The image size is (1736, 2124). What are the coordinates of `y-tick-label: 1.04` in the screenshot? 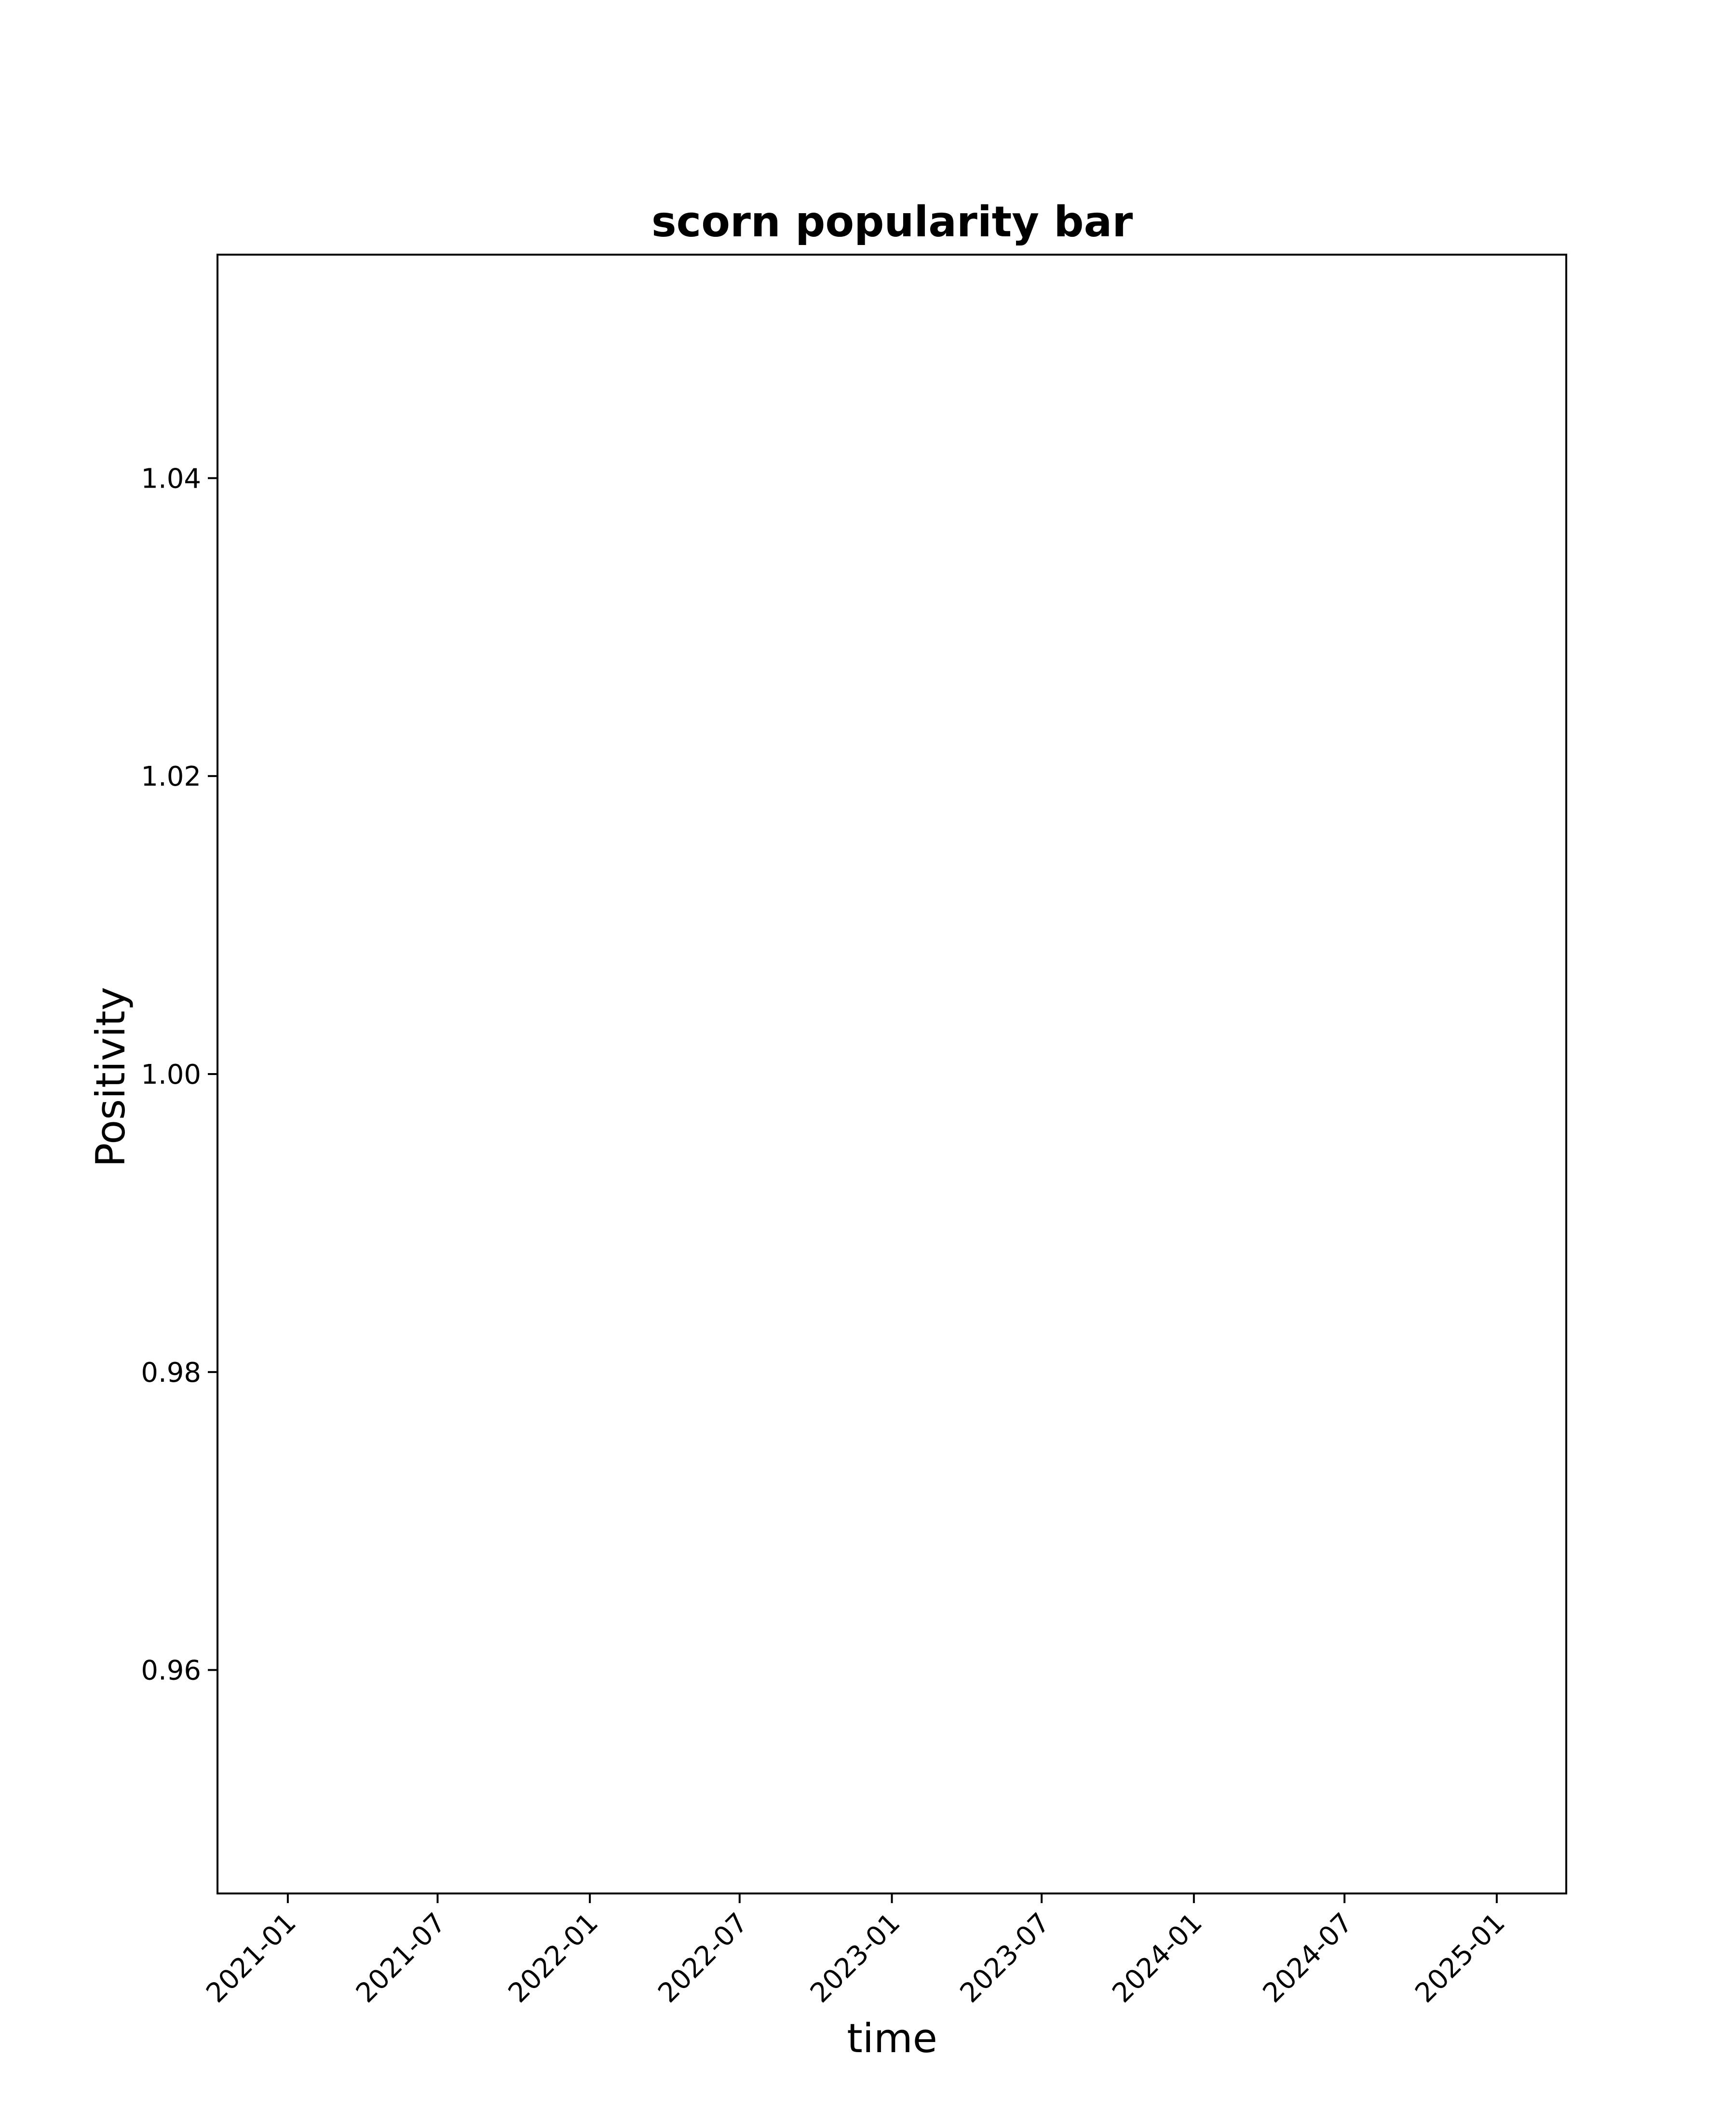 It's located at (171, 479).